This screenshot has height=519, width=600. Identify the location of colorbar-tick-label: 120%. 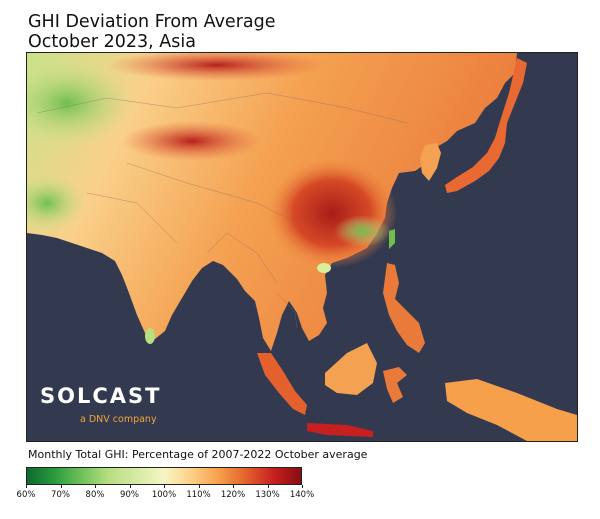
(233, 495).